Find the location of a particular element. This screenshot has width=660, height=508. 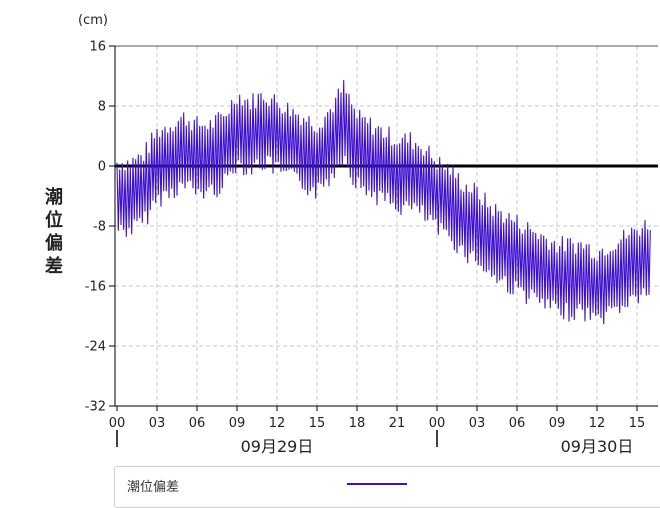

x-tick-labels: 00 03 06 09 12 15 18 21 00 03 06 09 12 15 is located at coordinates (377, 423).